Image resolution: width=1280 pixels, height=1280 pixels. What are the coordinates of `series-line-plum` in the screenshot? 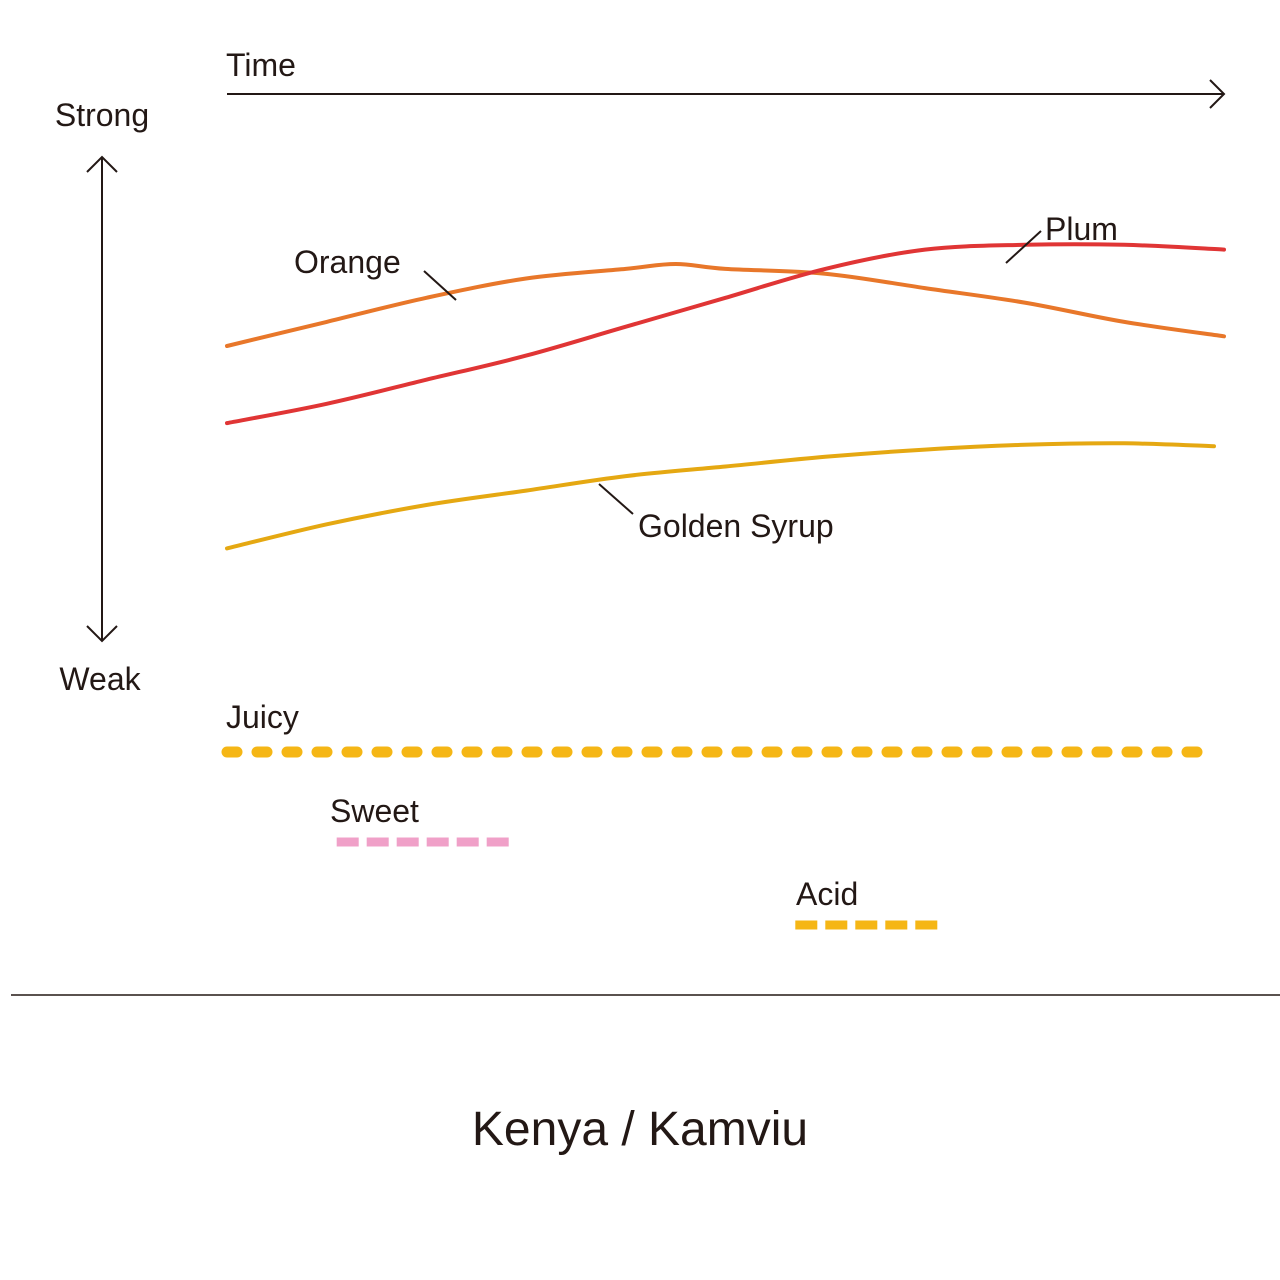 It's located at (725, 334).